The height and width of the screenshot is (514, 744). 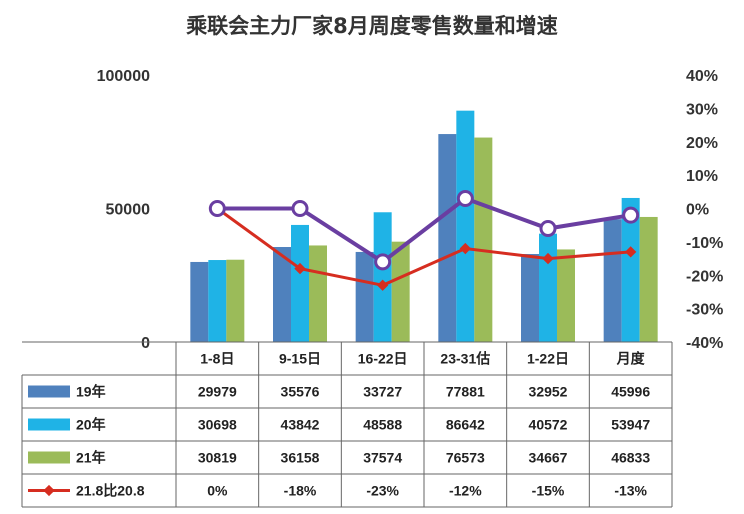 I want to click on legend-label-4: 21.8比20.8, so click(x=110, y=491).